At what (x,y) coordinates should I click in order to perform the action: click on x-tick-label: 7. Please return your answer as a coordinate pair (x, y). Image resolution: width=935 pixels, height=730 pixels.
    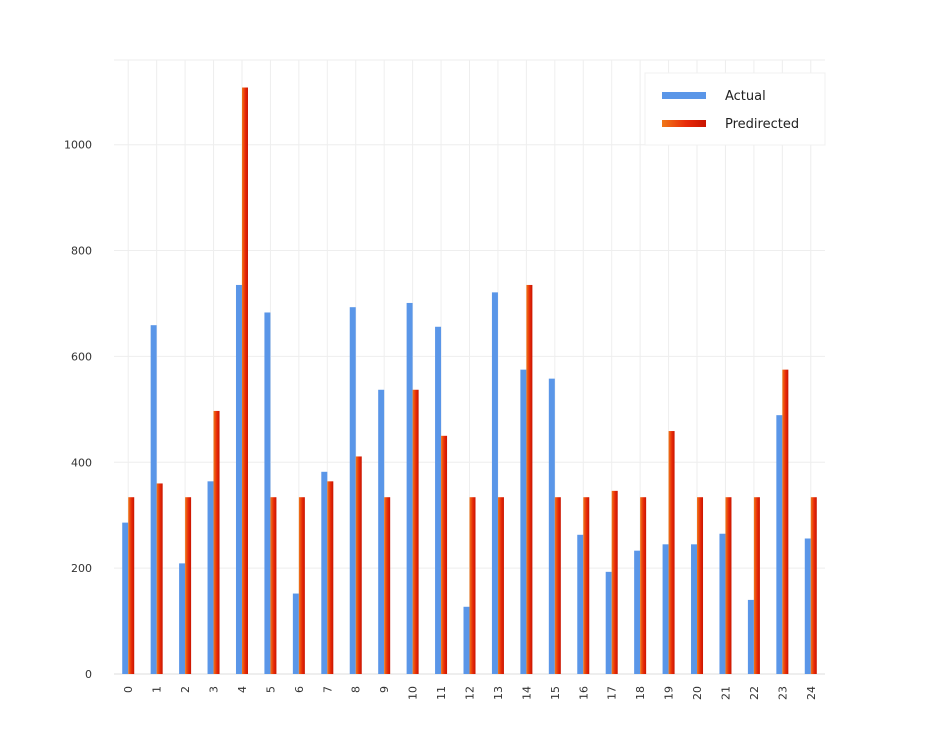
    Looking at the image, I should click on (327, 689).